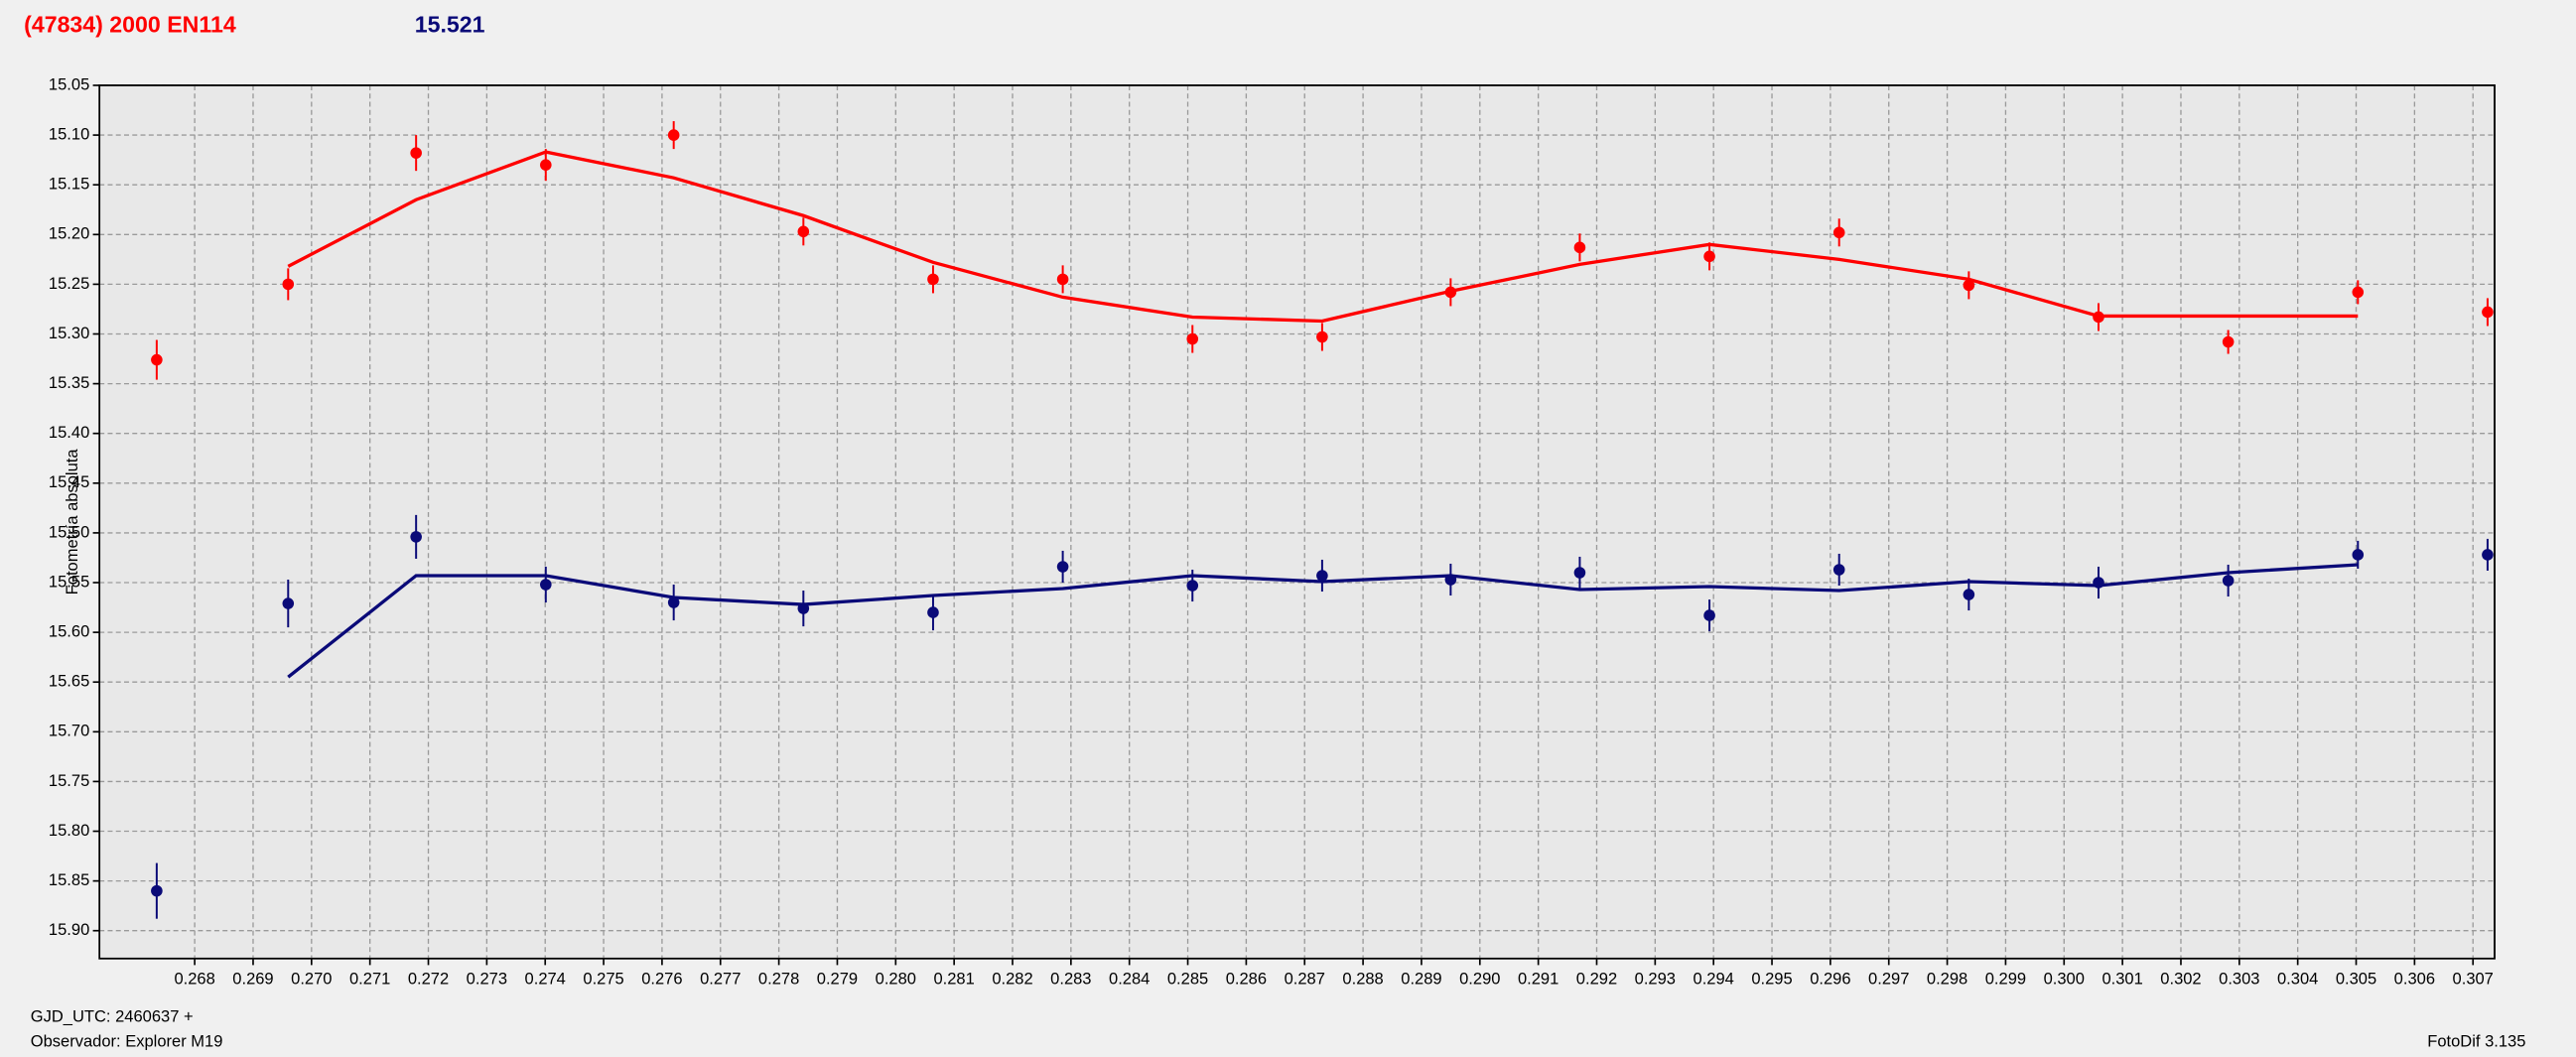 This screenshot has height=1057, width=2576. What do you see at coordinates (2473, 980) in the screenshot?
I see `x-tick-label: 0.307` at bounding box center [2473, 980].